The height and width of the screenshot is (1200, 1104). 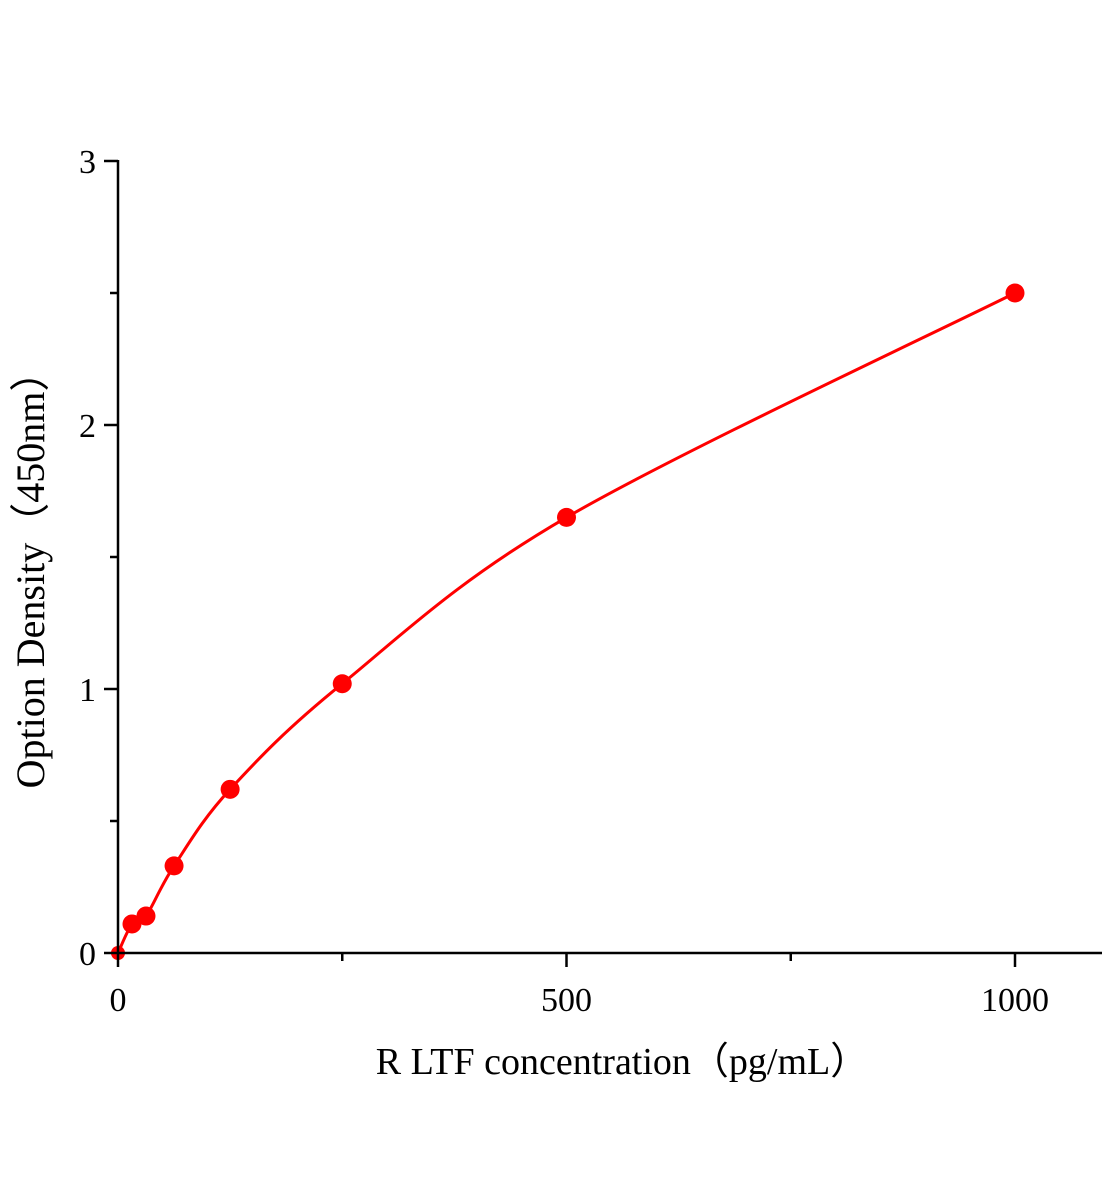 What do you see at coordinates (87, 690) in the screenshot?
I see `y-tick-label: 1` at bounding box center [87, 690].